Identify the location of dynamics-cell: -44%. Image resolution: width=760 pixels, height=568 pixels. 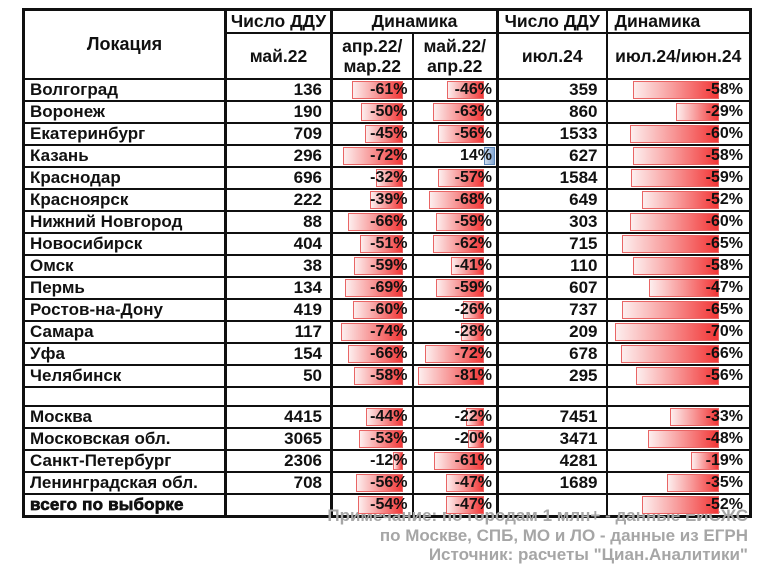
(372, 417).